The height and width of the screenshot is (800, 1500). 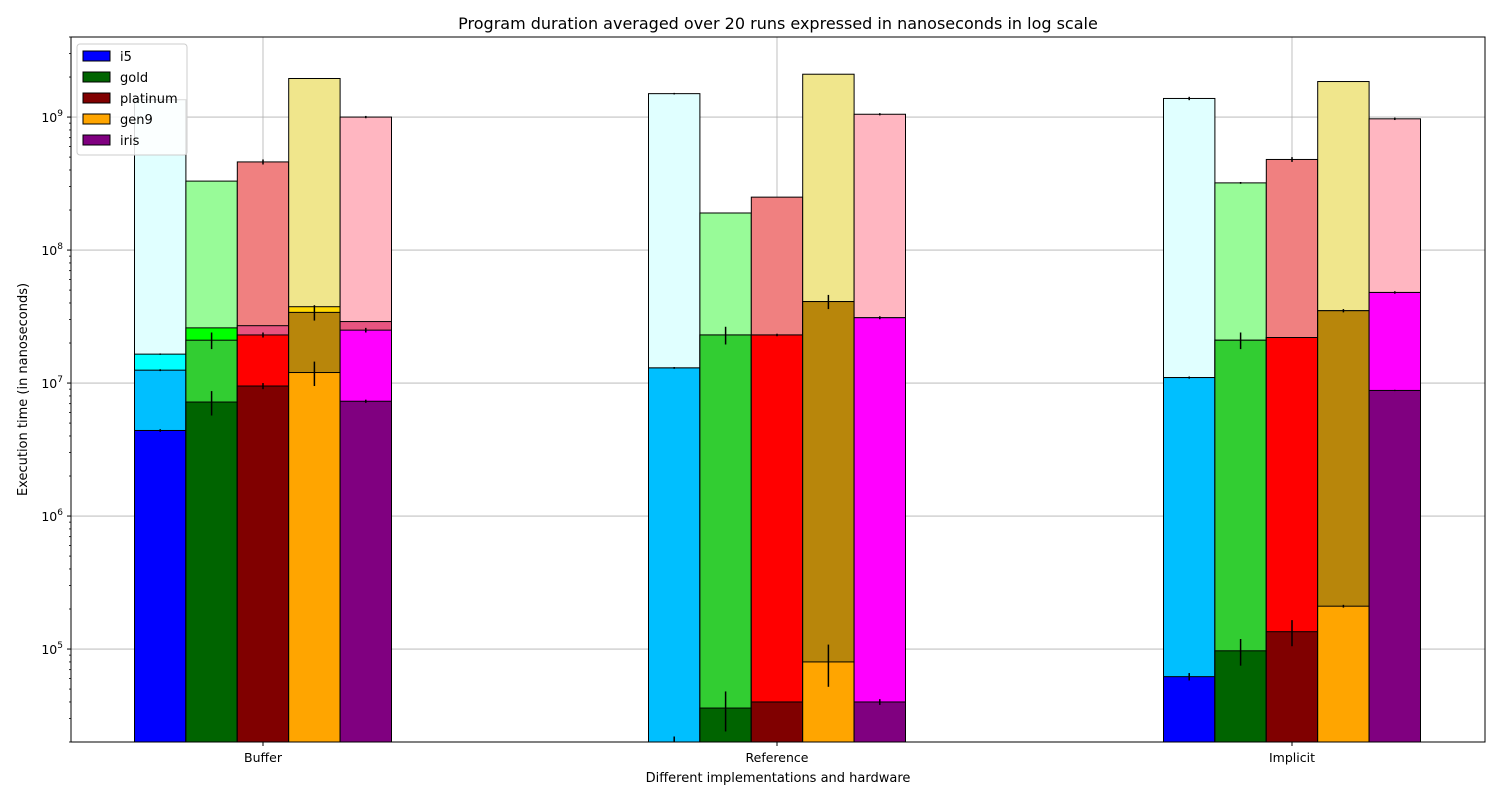 I want to click on legend-label: iris, so click(x=130, y=141).